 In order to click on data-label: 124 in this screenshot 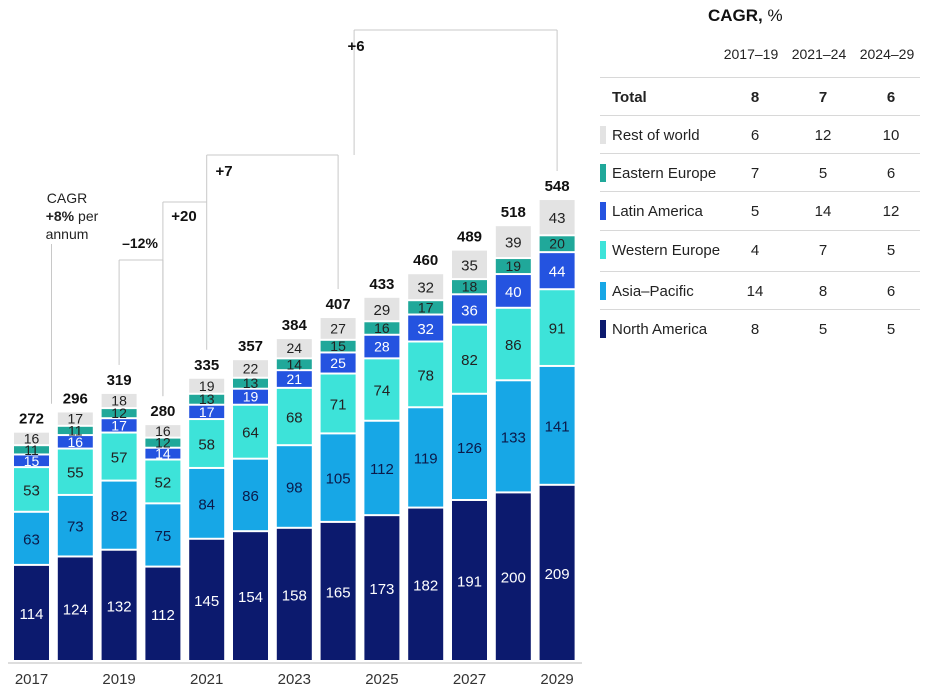, I will do `click(75, 610)`.